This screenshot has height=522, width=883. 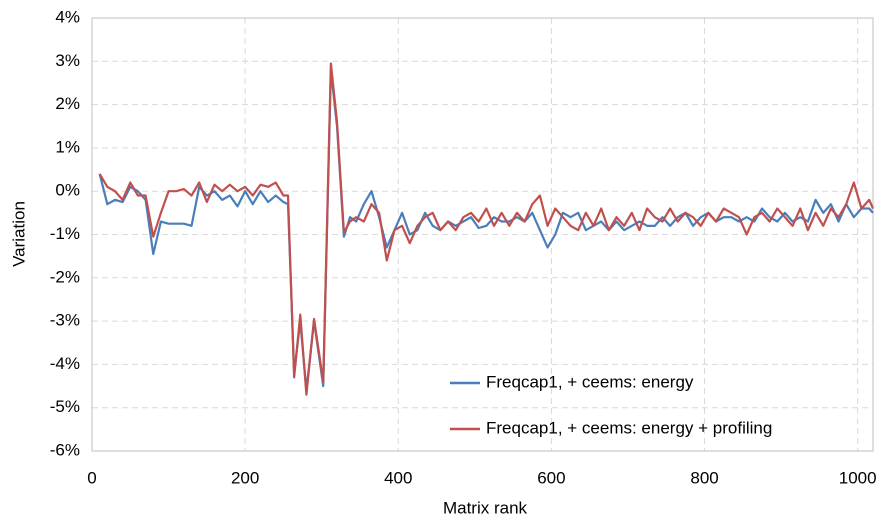 What do you see at coordinates (18, 234) in the screenshot?
I see `y-axis-label: Variation` at bounding box center [18, 234].